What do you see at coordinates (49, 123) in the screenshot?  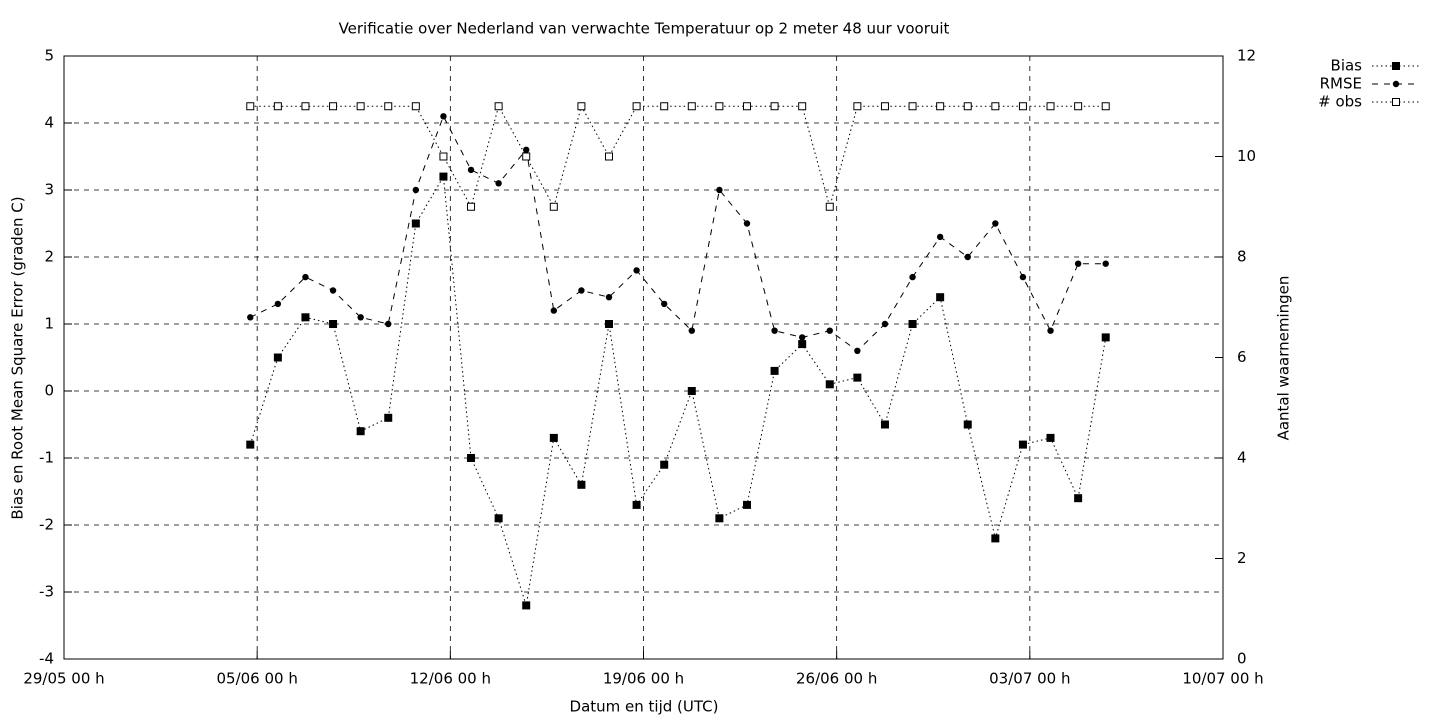 I see `y-tick-label: 4` at bounding box center [49, 123].